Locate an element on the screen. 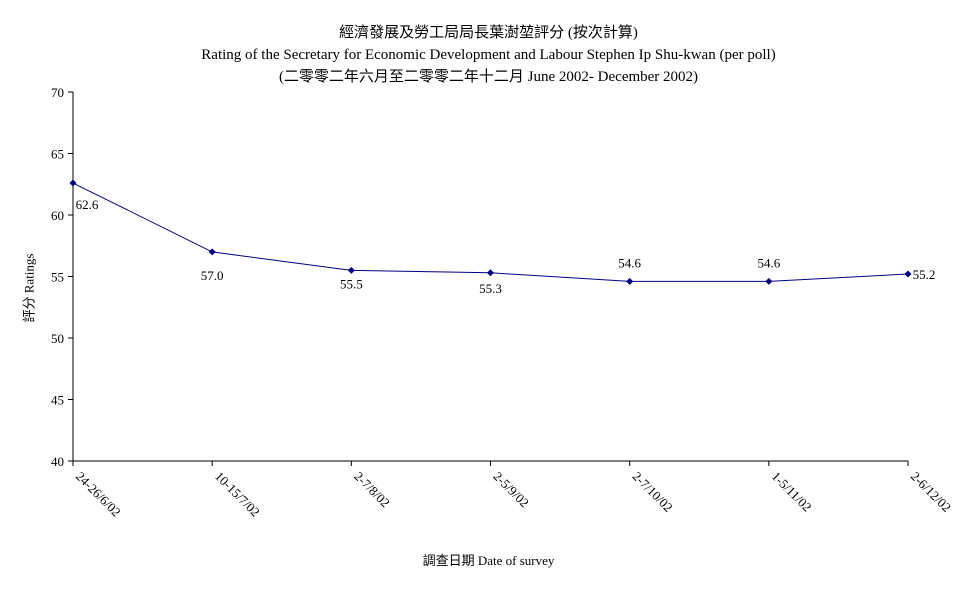 The width and height of the screenshot is (977, 600). y-tick-label: 55 is located at coordinates (57, 277).